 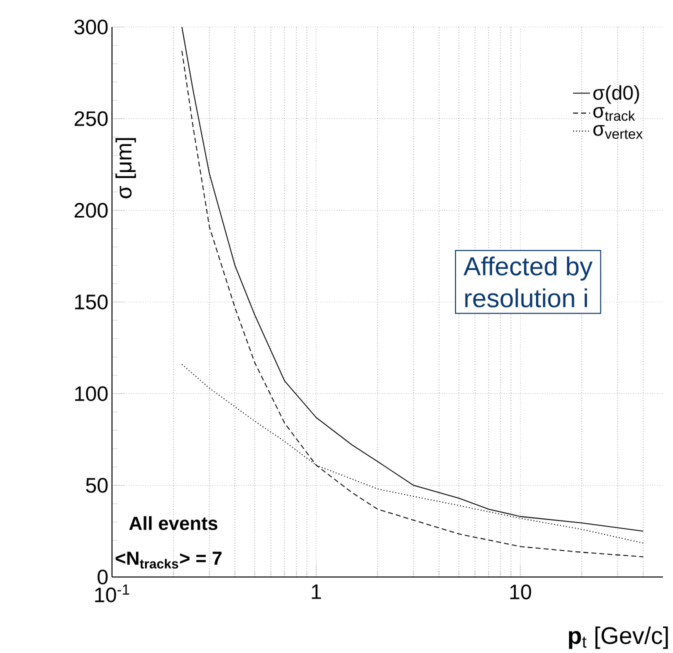 I want to click on text: <N$_{tracks}$> = 7, so click(x=169, y=560).